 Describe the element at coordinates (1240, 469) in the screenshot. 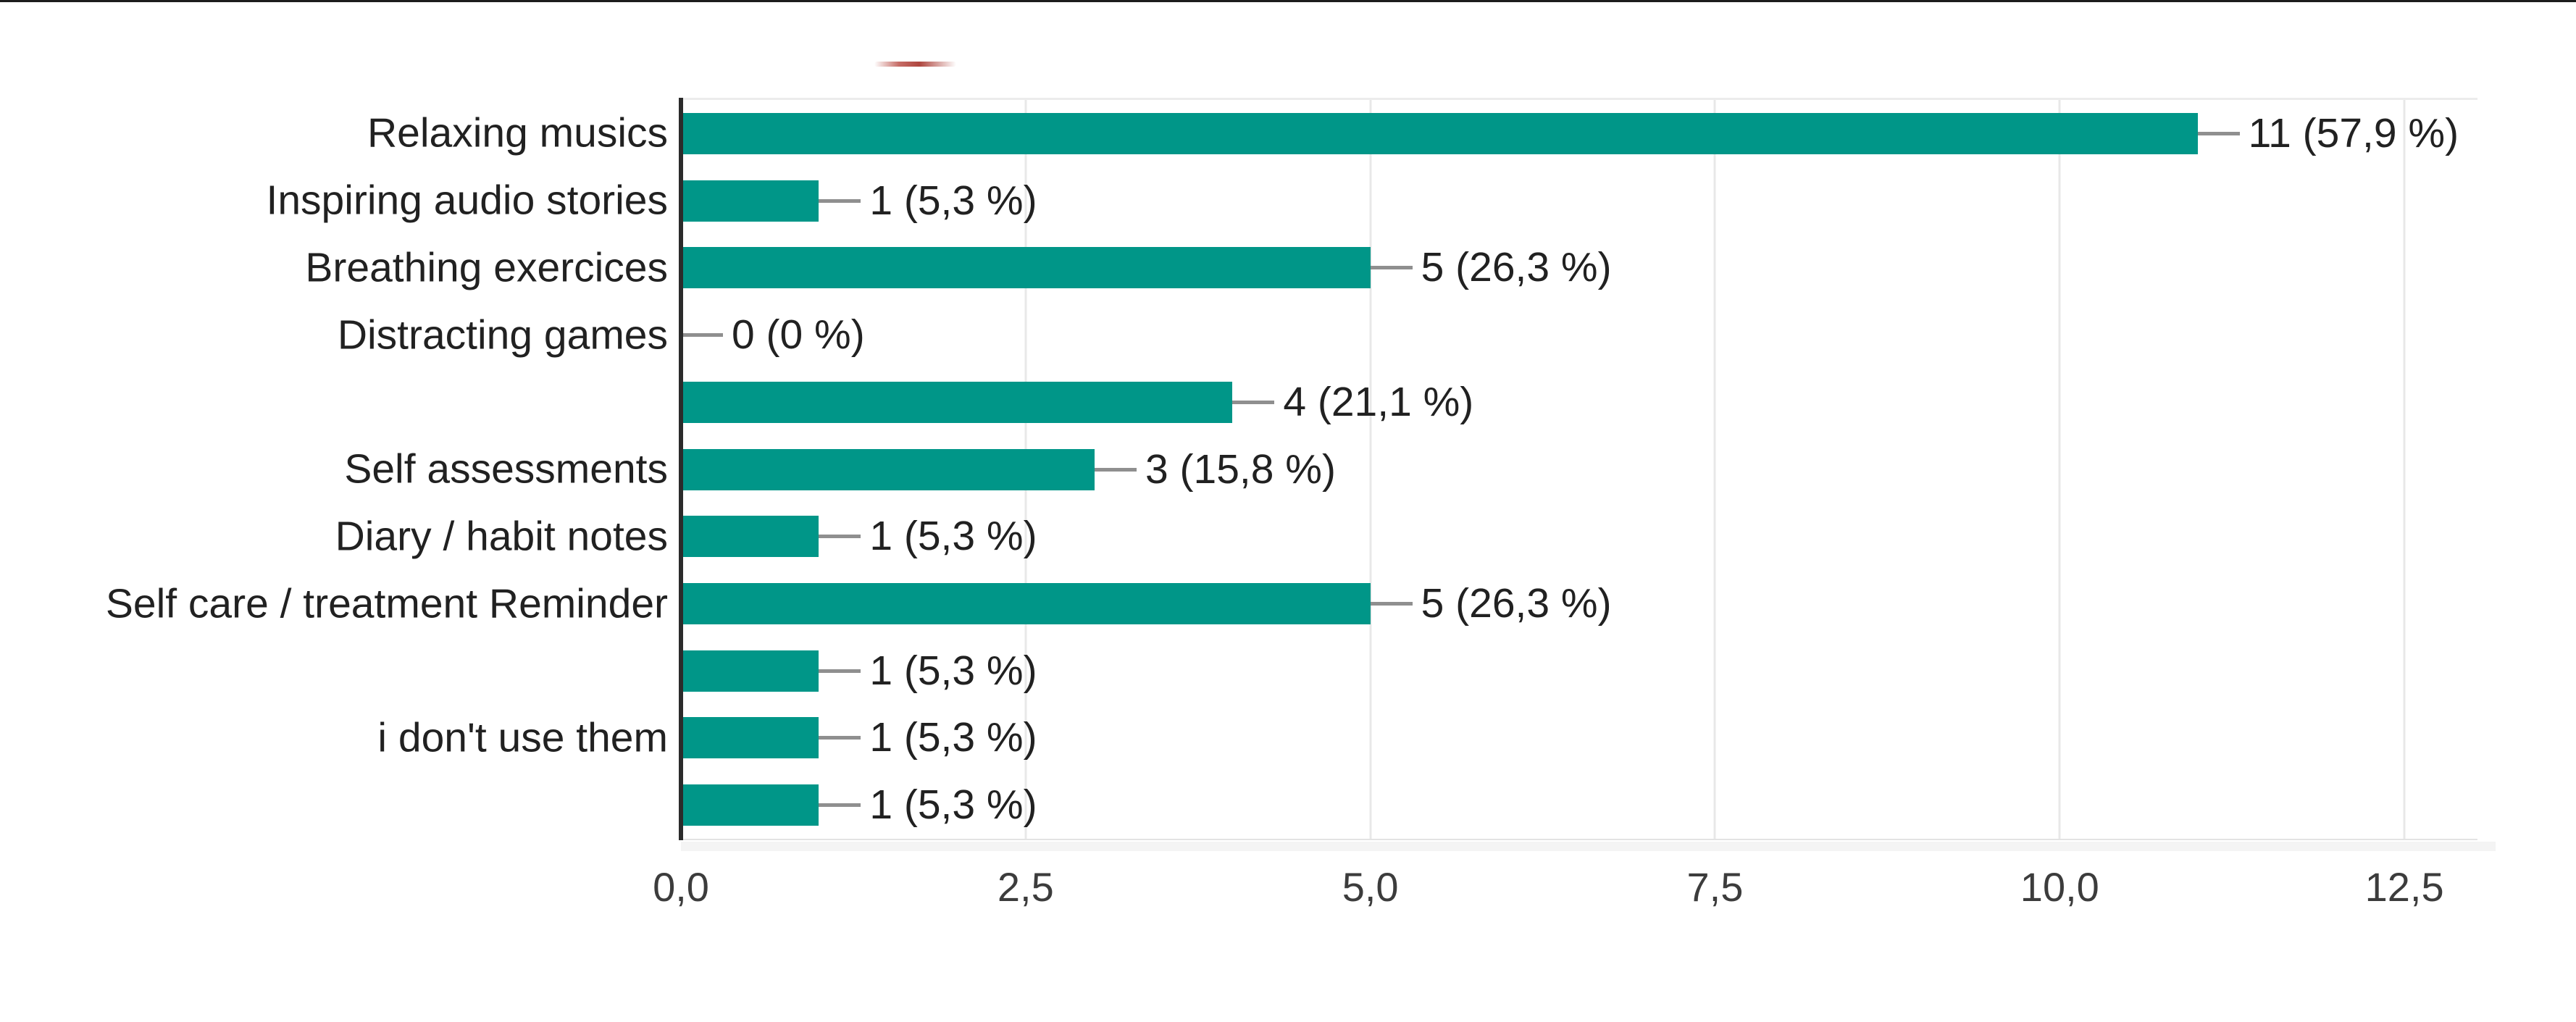

I see `value-label: 3 (15,8 %)` at that location.